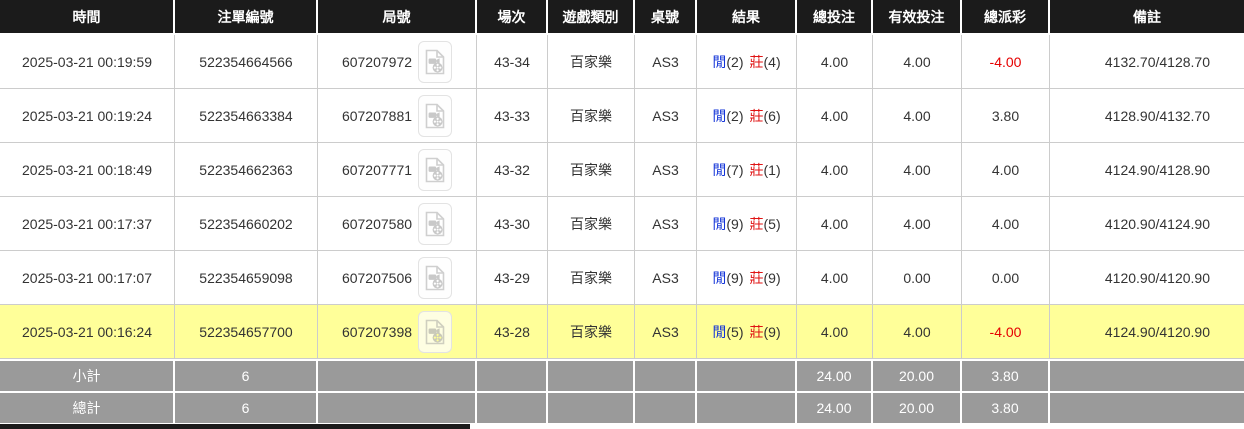  What do you see at coordinates (377, 223) in the screenshot?
I see `round-number: 607207580` at bounding box center [377, 223].